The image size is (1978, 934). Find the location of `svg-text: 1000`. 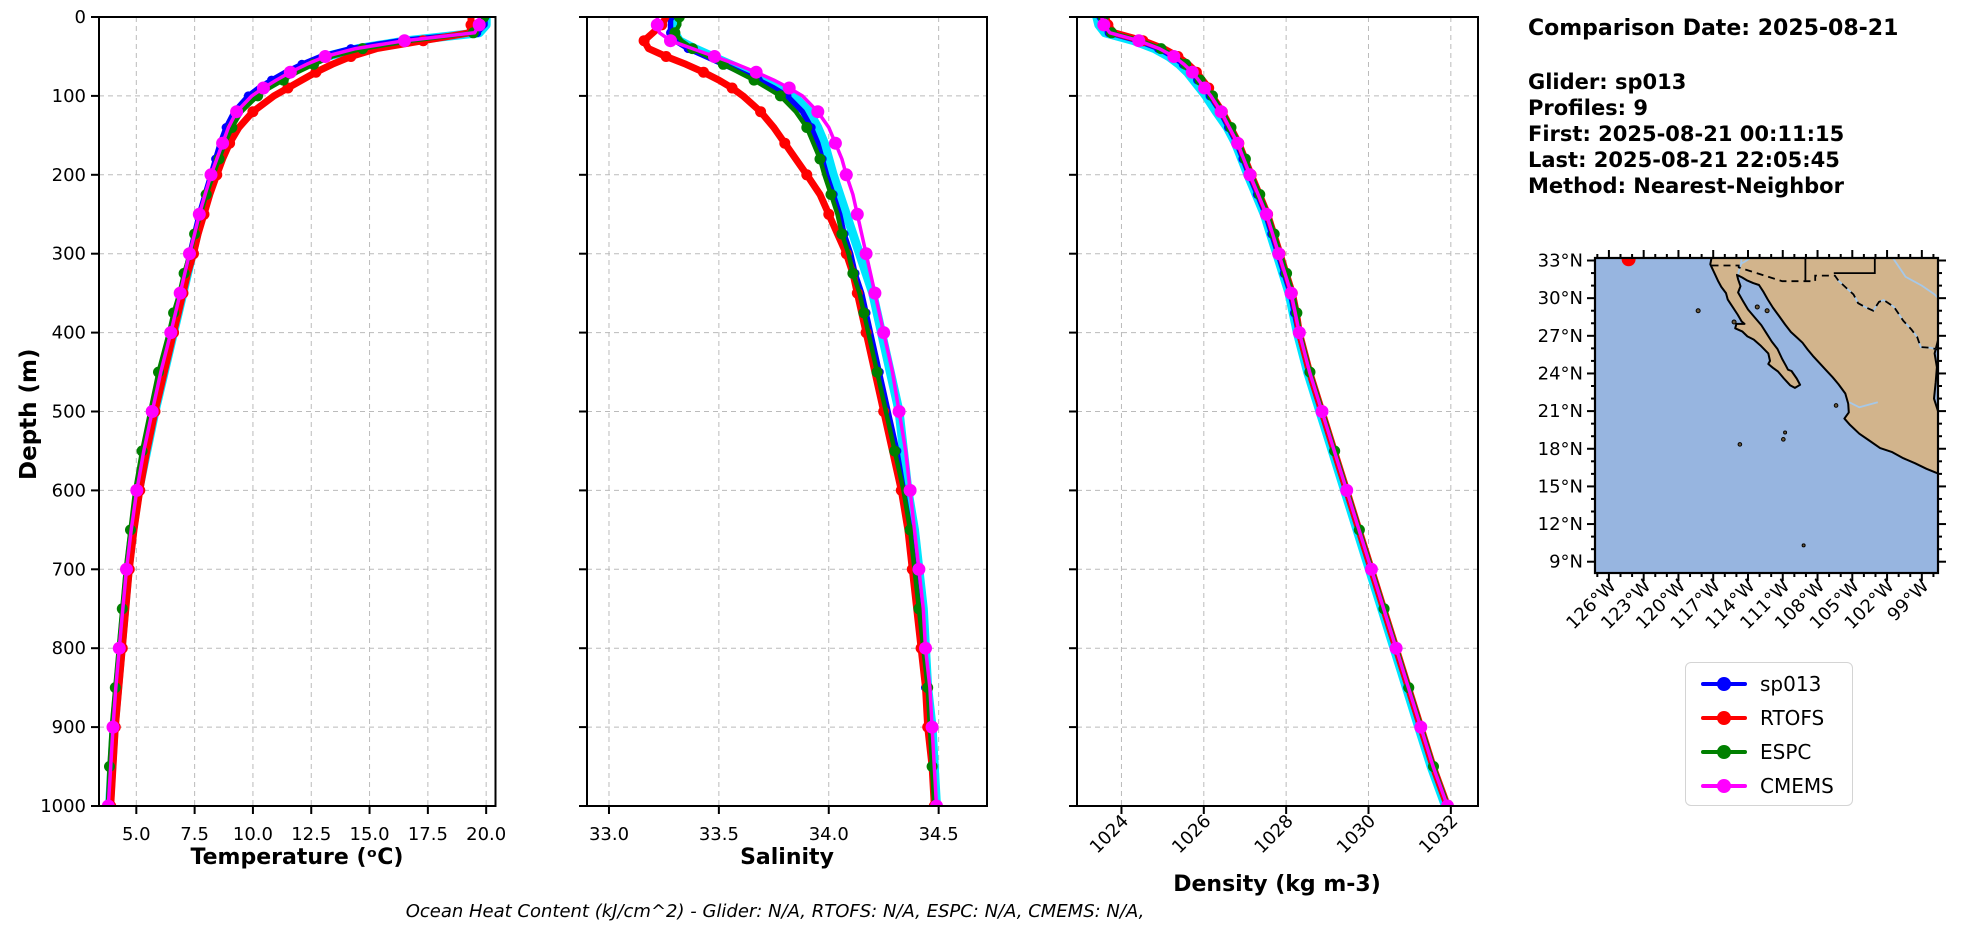

svg-text: 1000 is located at coordinates (63, 806).